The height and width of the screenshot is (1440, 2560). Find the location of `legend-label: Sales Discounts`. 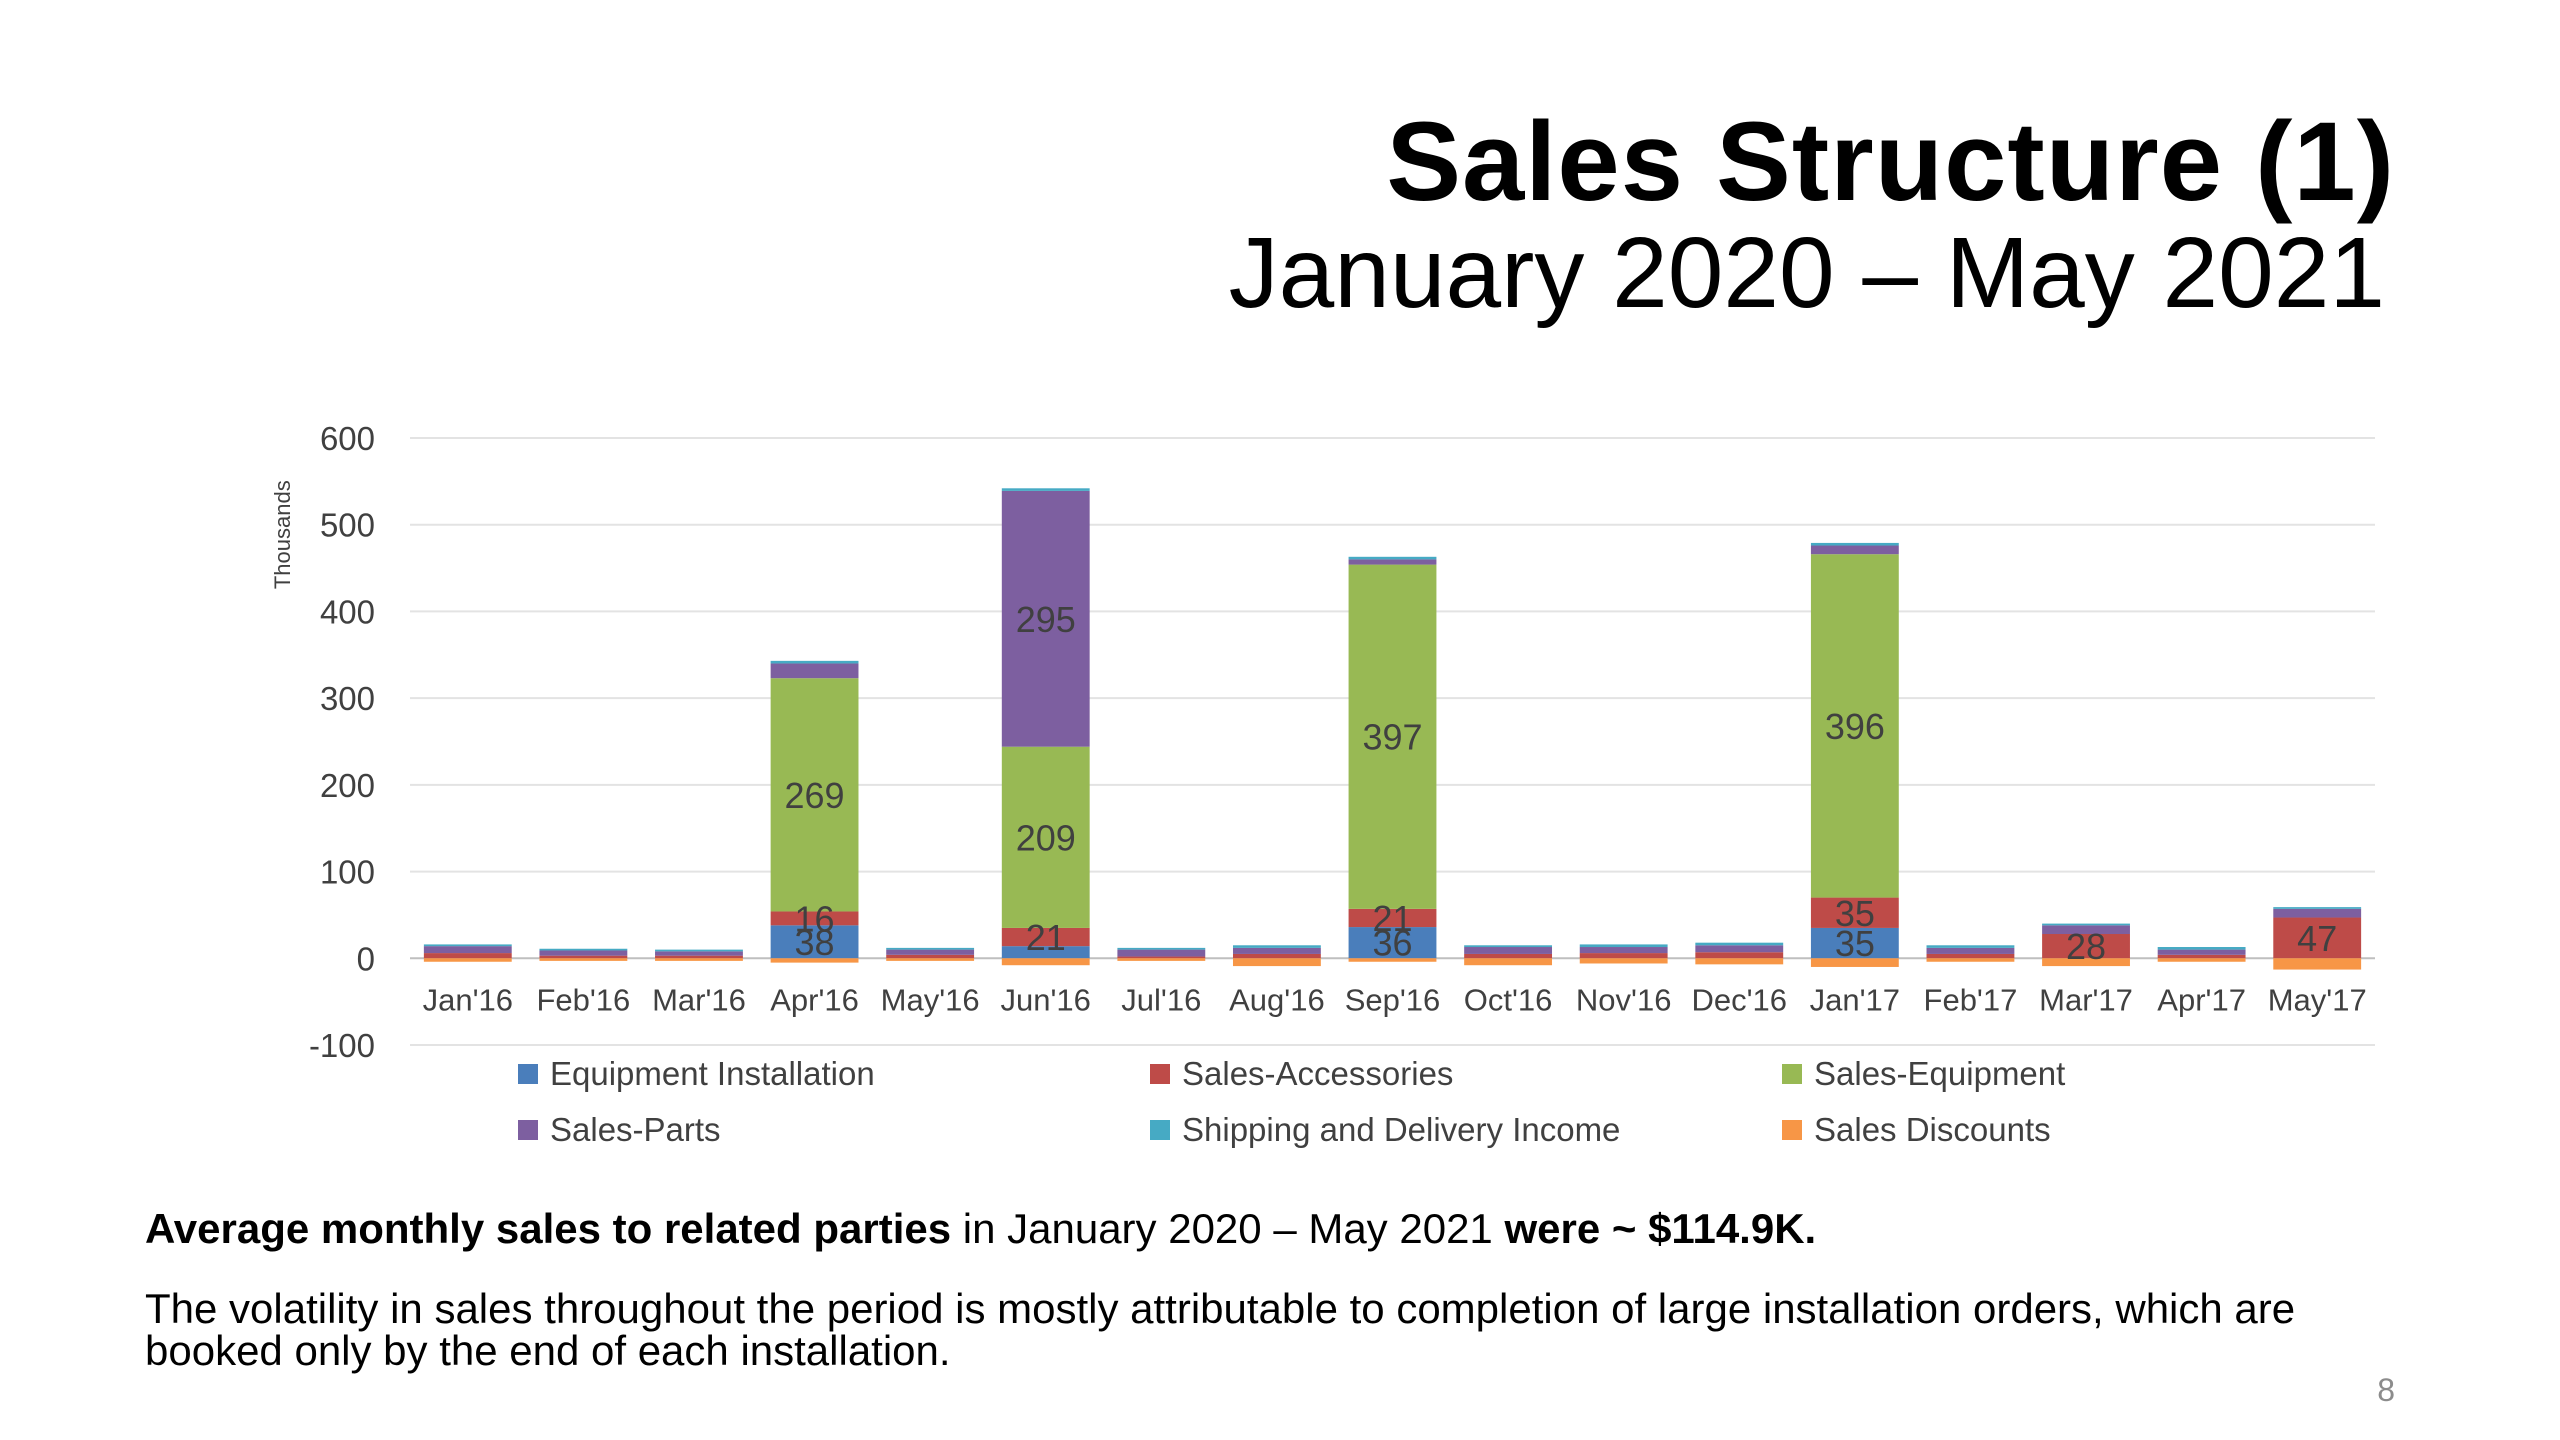

legend-label: Sales Discounts is located at coordinates (1932, 1129).